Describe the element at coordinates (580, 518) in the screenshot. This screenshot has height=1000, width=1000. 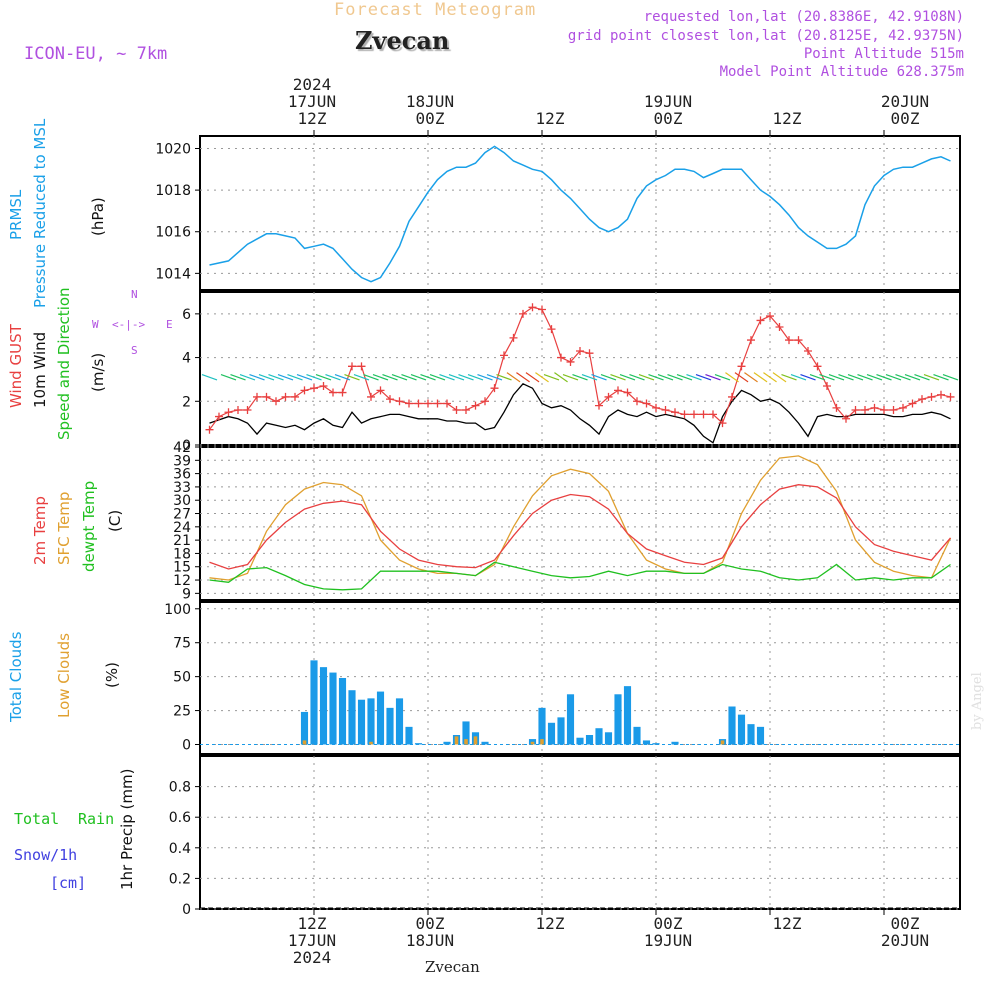
I see `temp-sfc-line` at that location.